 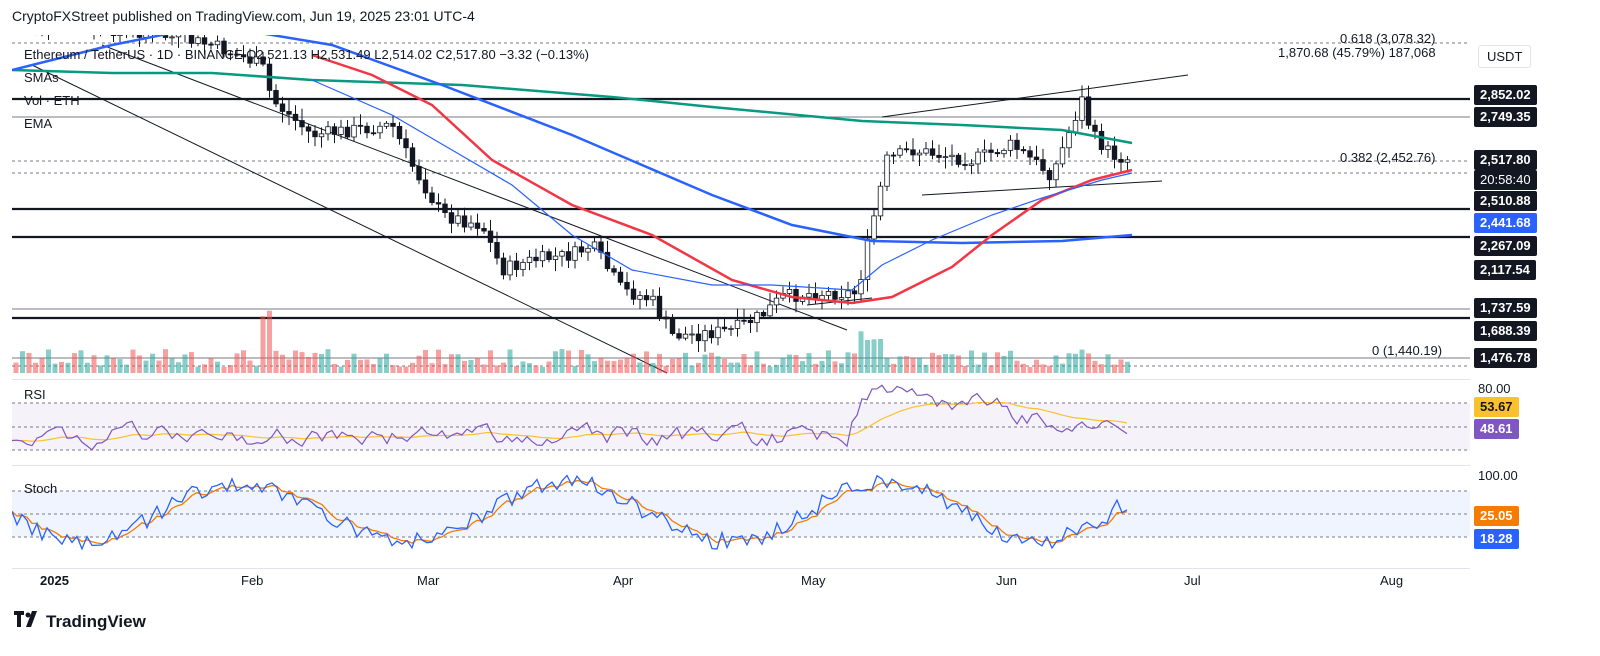 I want to click on symbol-title: Ethereum / TetherUS · 1D · BINANCE, so click(x=133, y=54).